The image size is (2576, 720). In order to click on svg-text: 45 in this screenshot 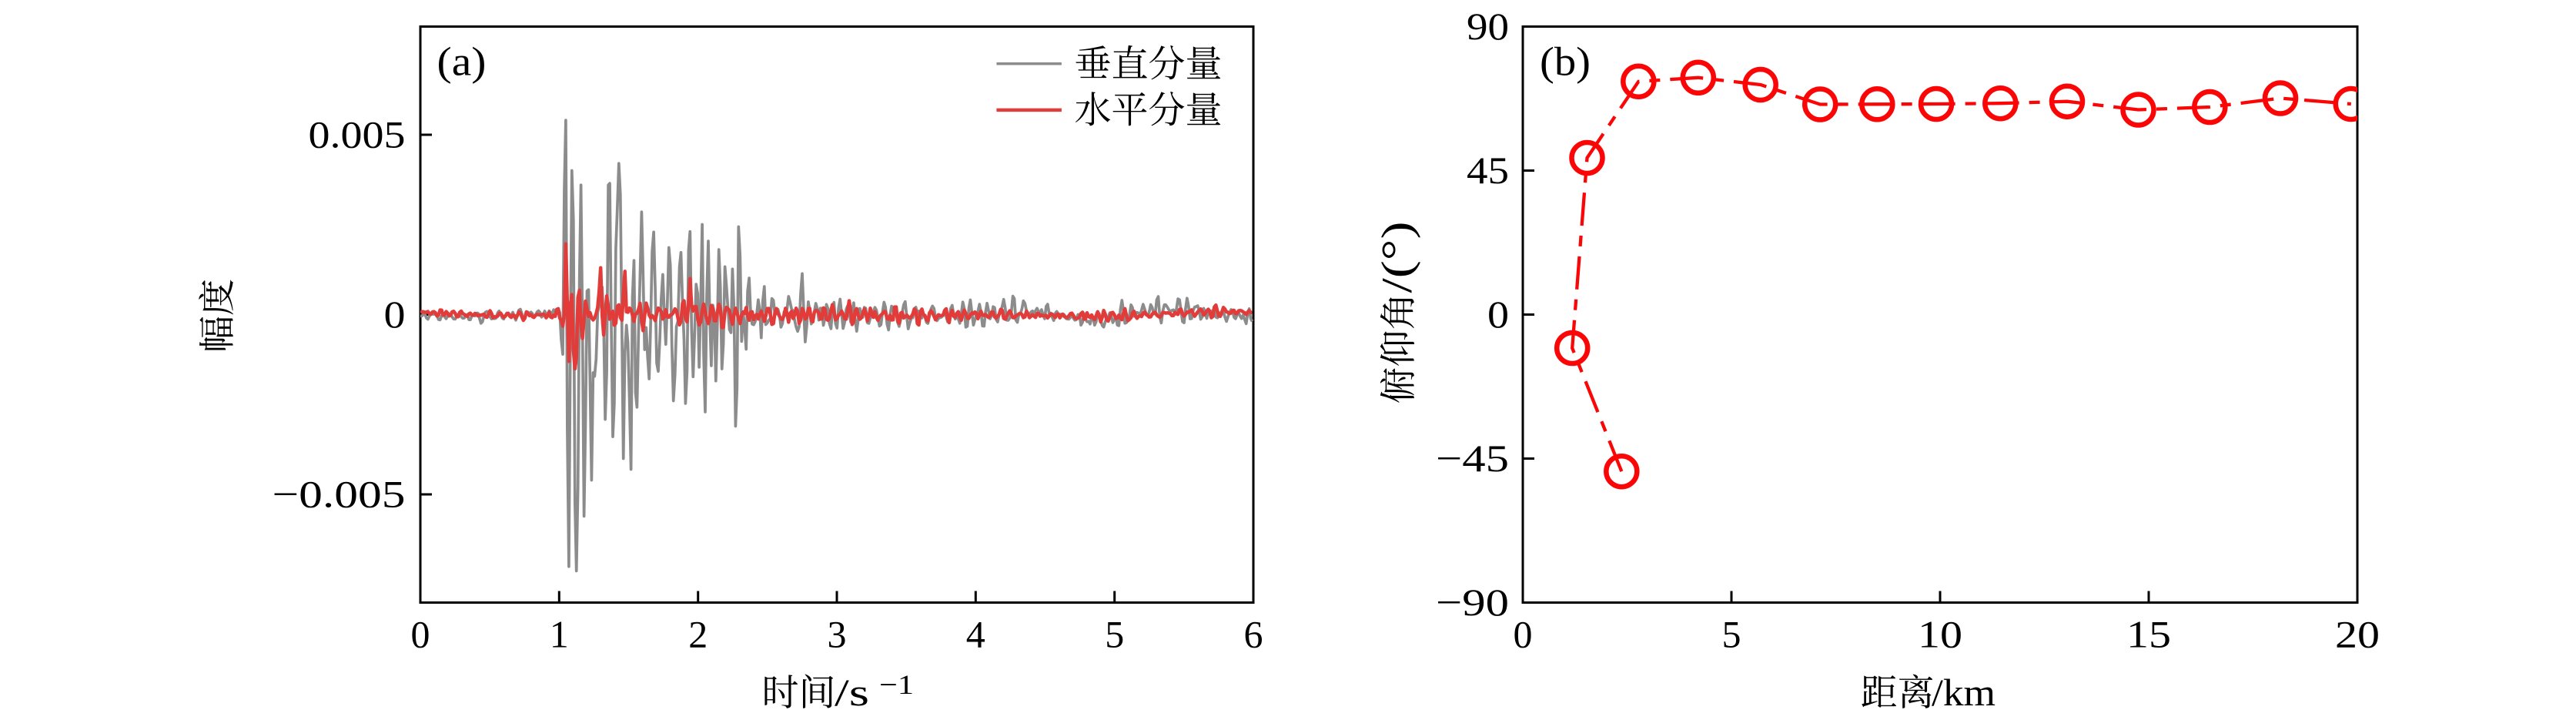, I will do `click(1488, 170)`.